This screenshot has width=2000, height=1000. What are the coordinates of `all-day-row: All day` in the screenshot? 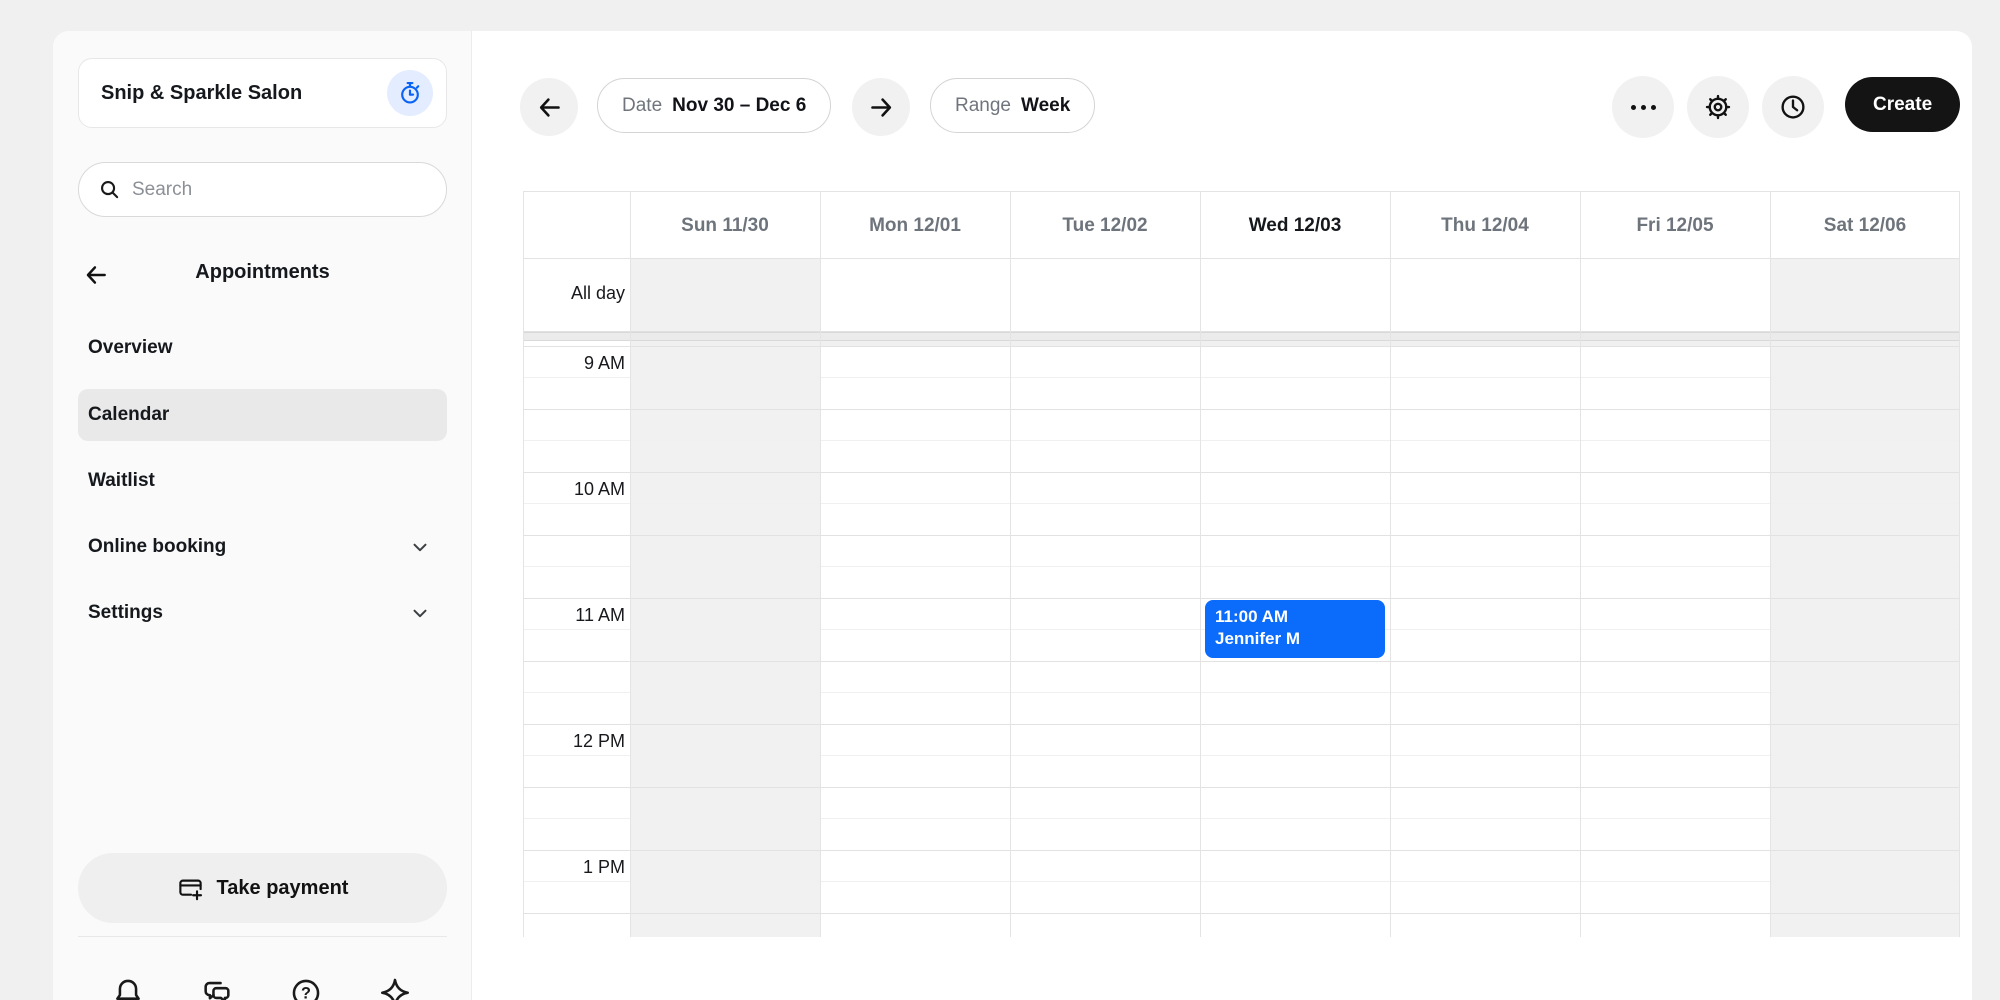 It's located at (1241, 295).